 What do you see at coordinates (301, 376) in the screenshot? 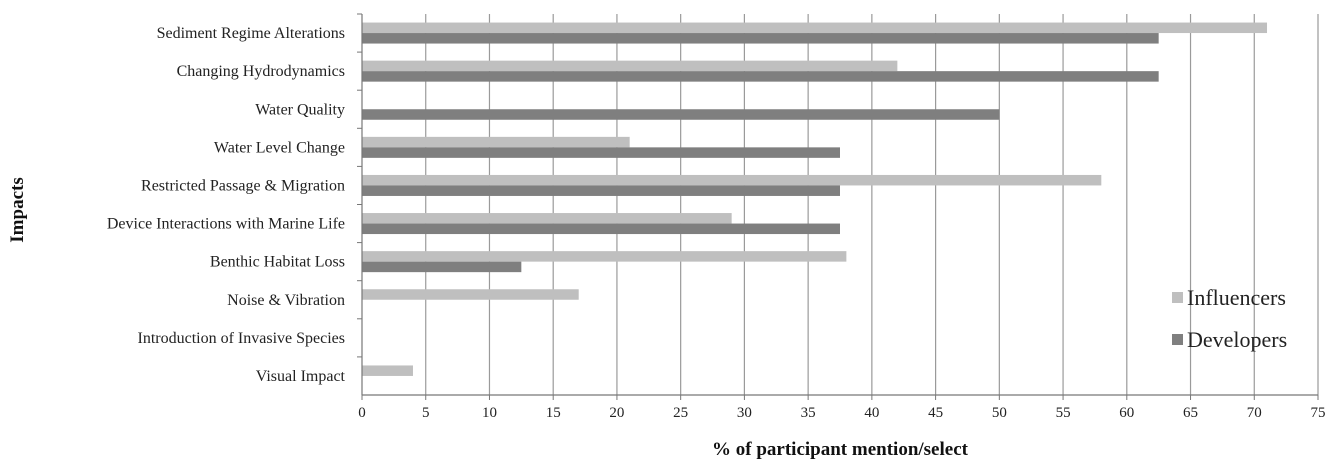
I see `category-label: Visual Impact` at bounding box center [301, 376].